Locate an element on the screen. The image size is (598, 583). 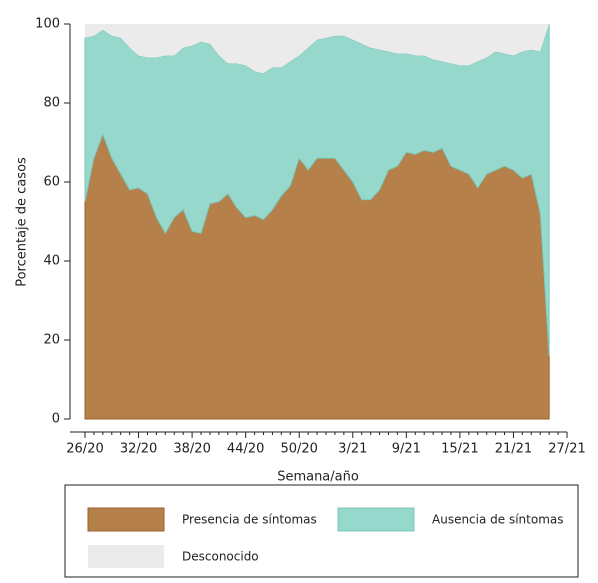
legend-label: Presencia de síntomas is located at coordinates (249, 520).